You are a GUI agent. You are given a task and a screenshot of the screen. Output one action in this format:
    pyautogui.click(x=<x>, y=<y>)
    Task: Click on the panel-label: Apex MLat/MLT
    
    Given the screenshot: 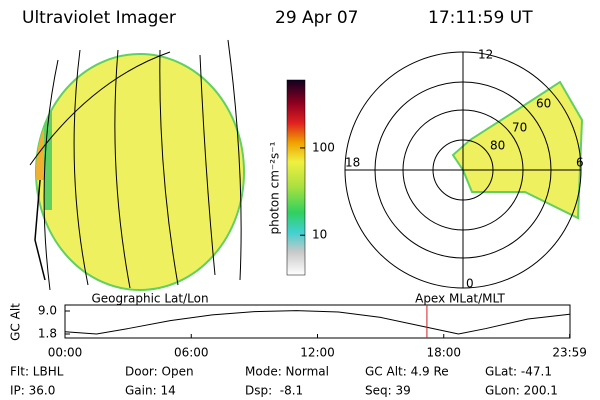 What is the action you would take?
    pyautogui.click(x=460, y=299)
    